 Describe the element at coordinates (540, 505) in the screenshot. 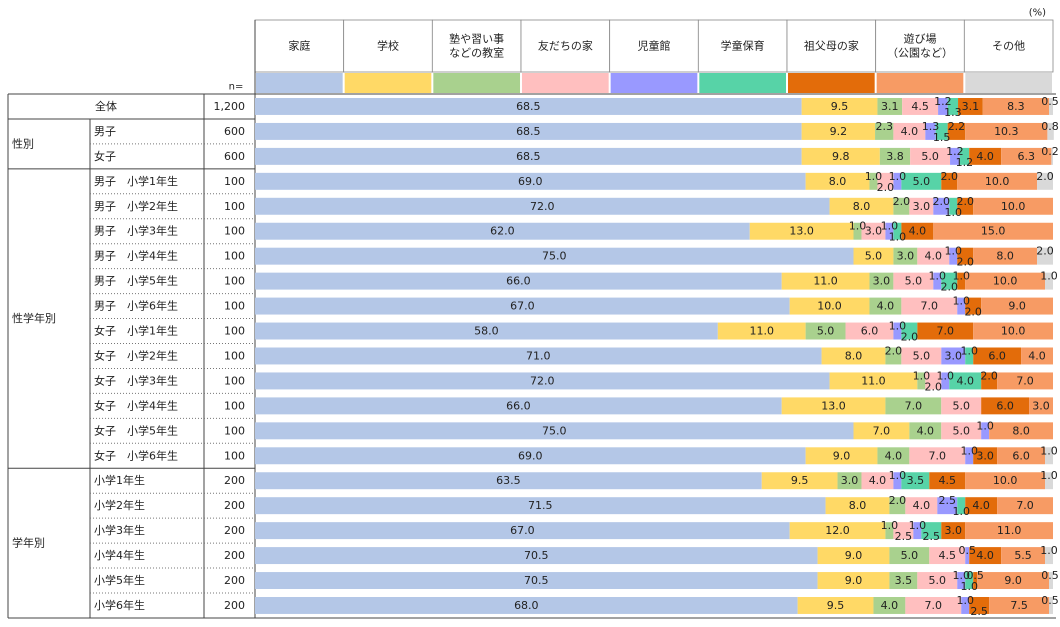

I see `data-label: 71.5` at that location.